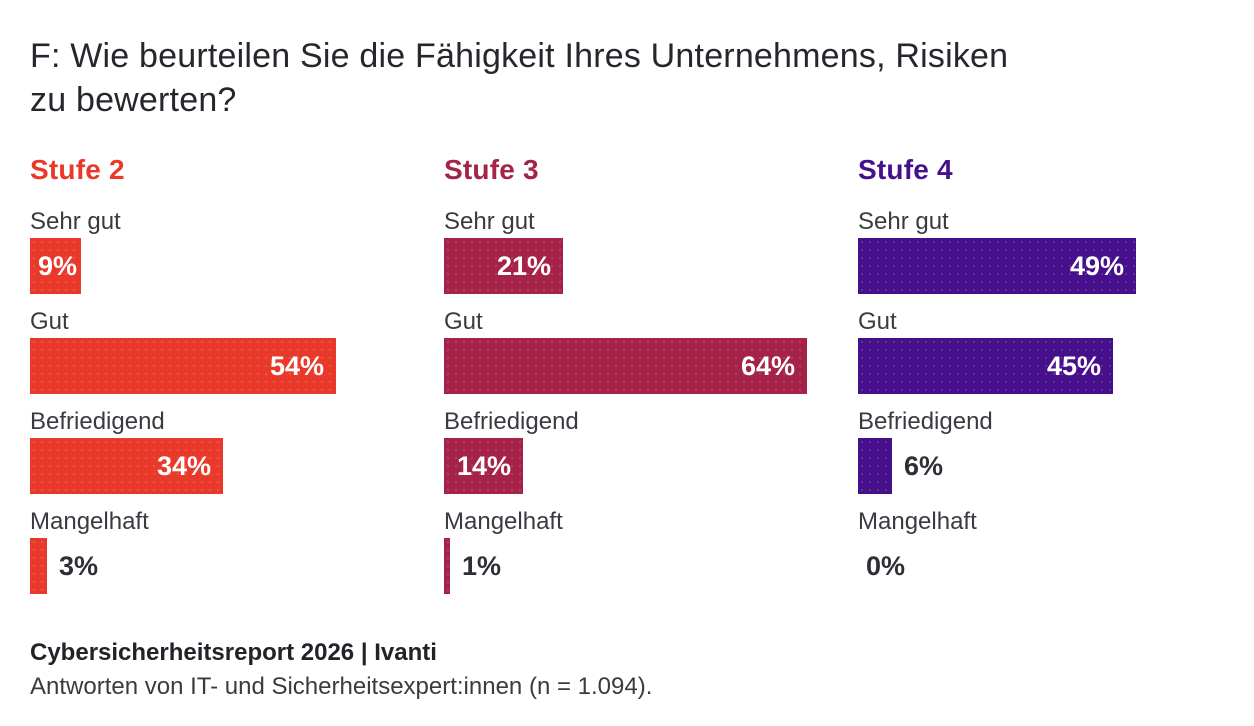 This screenshot has width=1254, height=726. I want to click on bar-stufe2-gut: 54%, so click(183, 366).